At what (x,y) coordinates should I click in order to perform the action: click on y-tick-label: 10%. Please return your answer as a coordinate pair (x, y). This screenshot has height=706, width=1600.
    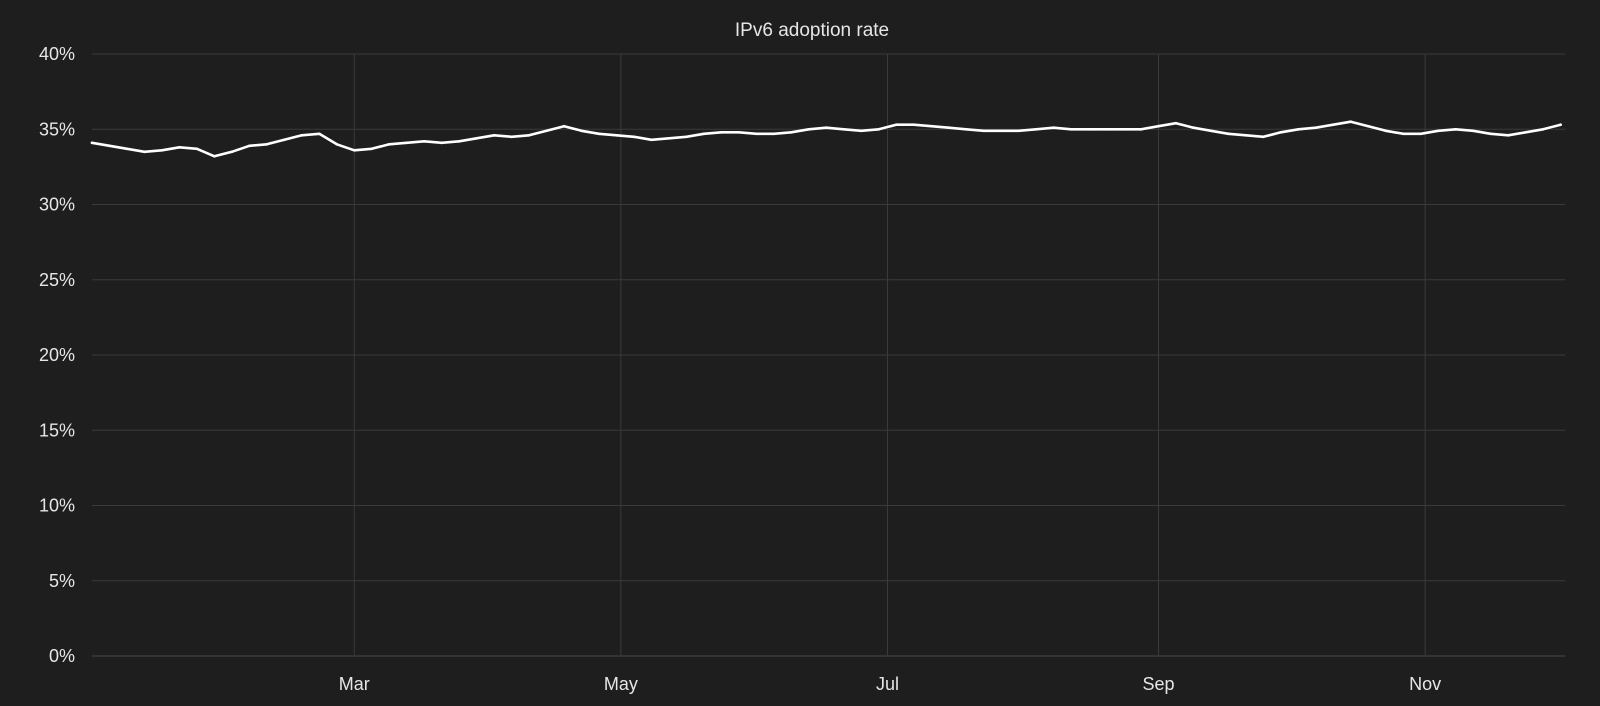
    Looking at the image, I should click on (57, 506).